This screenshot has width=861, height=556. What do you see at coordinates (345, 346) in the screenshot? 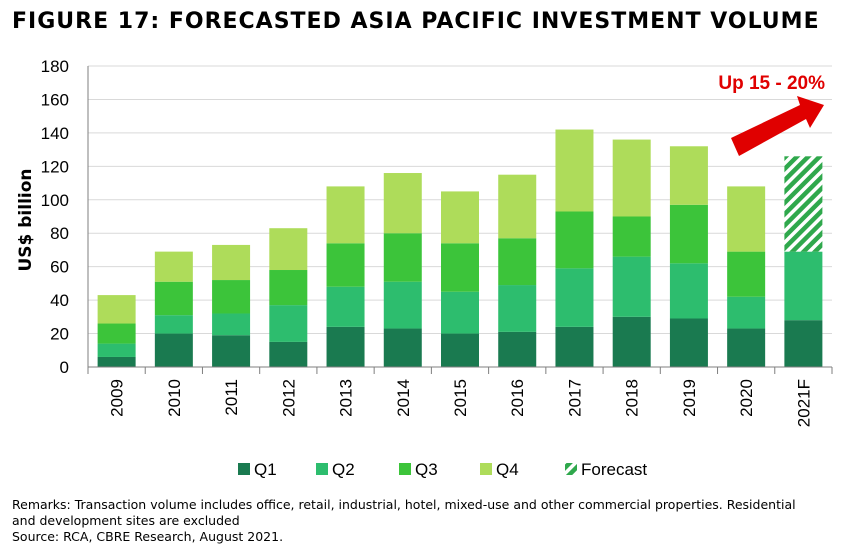
I see `bar-q1-2013` at bounding box center [345, 346].